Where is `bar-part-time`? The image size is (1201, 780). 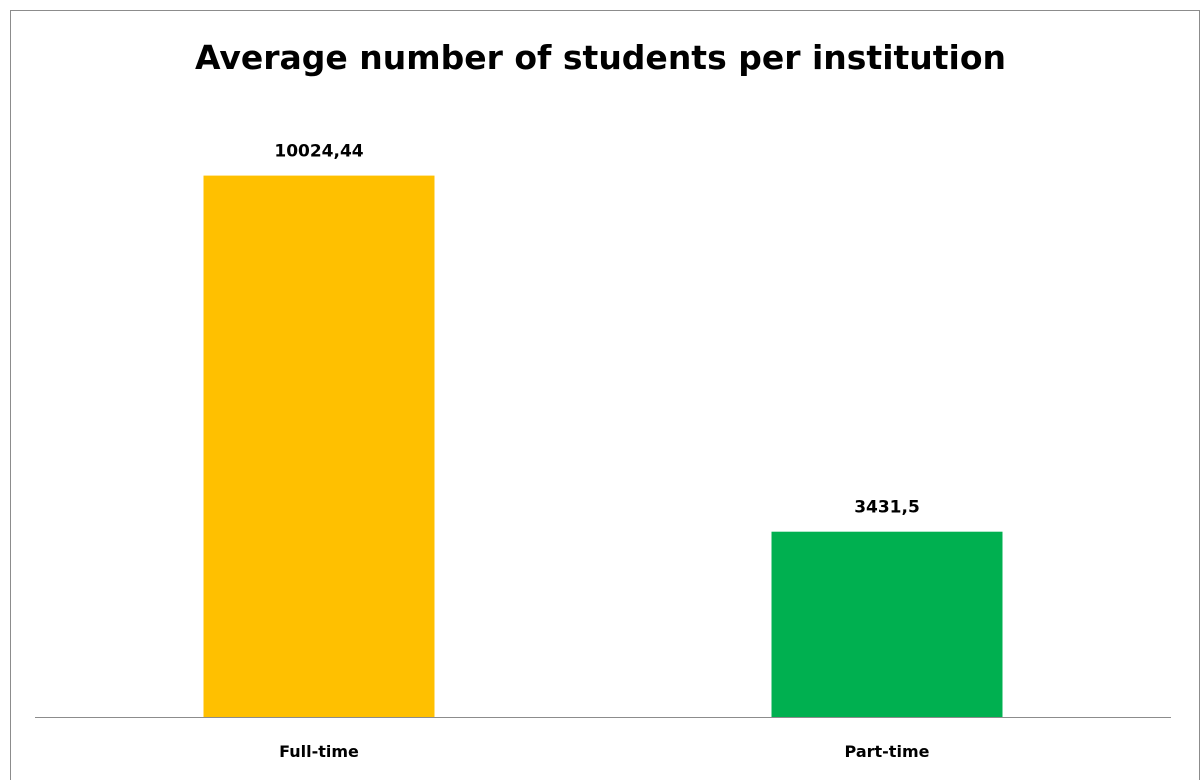 bar-part-time is located at coordinates (887, 624).